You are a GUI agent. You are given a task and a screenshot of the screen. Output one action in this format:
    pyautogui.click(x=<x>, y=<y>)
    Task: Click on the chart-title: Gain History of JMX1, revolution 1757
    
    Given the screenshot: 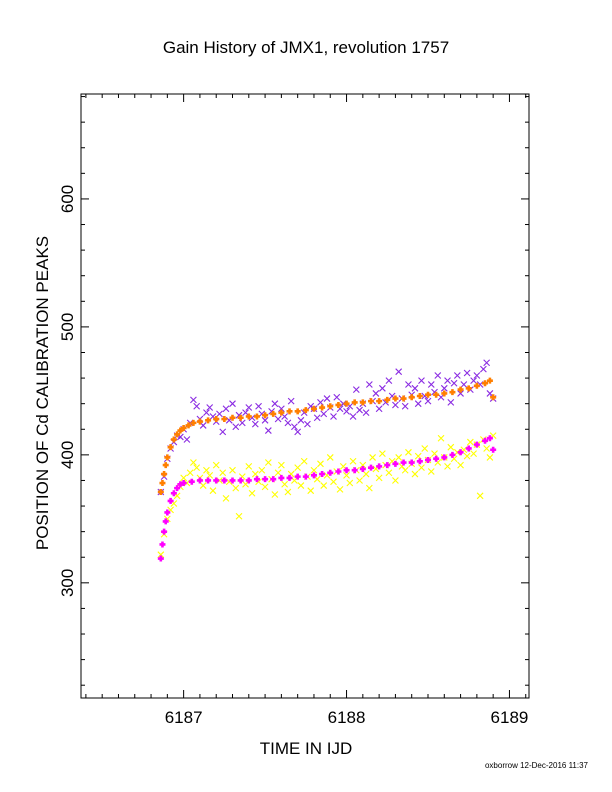 What is the action you would take?
    pyautogui.click(x=306, y=47)
    